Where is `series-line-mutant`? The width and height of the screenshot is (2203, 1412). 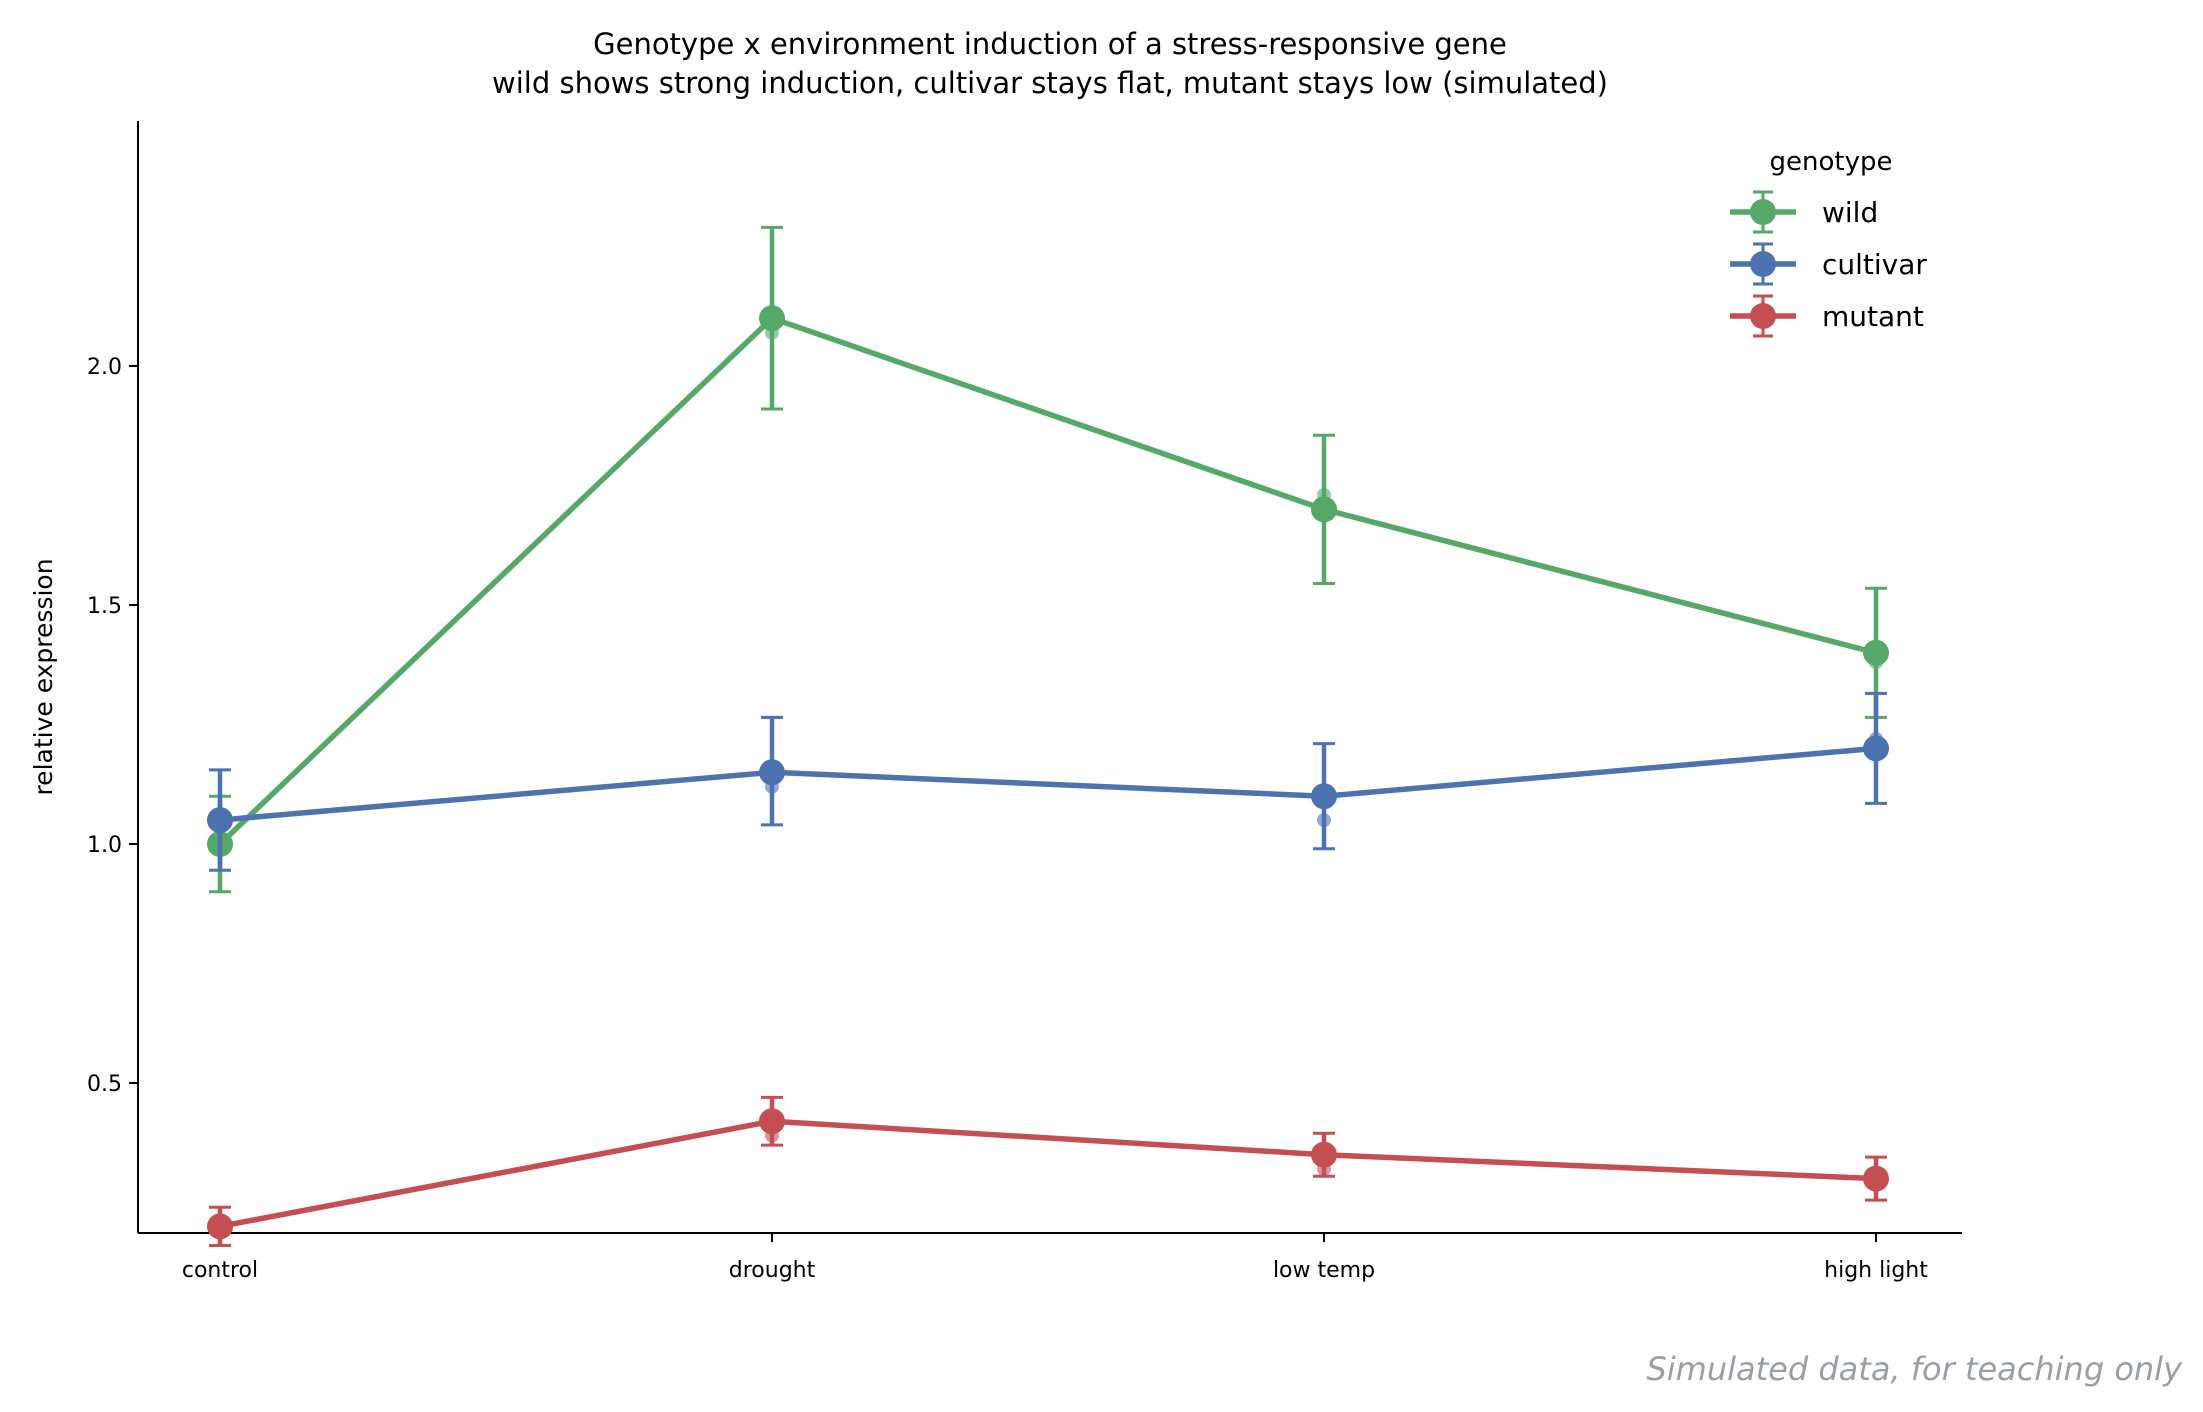 series-line-mutant is located at coordinates (1048, 1174).